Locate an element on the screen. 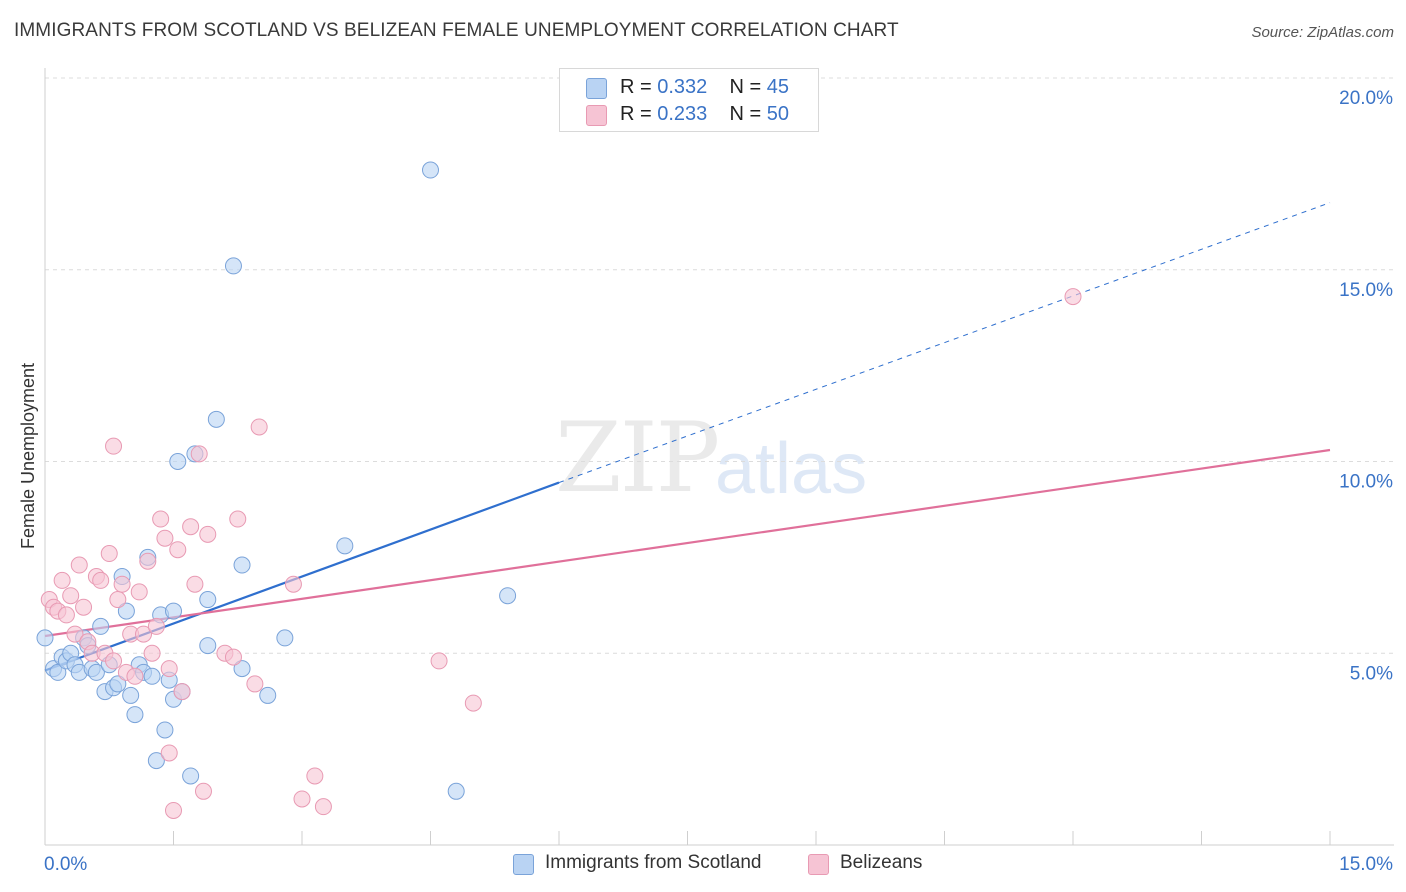 The height and width of the screenshot is (892, 1406). bottom-legend-label-belizean: Belizeans is located at coordinates (881, 862).